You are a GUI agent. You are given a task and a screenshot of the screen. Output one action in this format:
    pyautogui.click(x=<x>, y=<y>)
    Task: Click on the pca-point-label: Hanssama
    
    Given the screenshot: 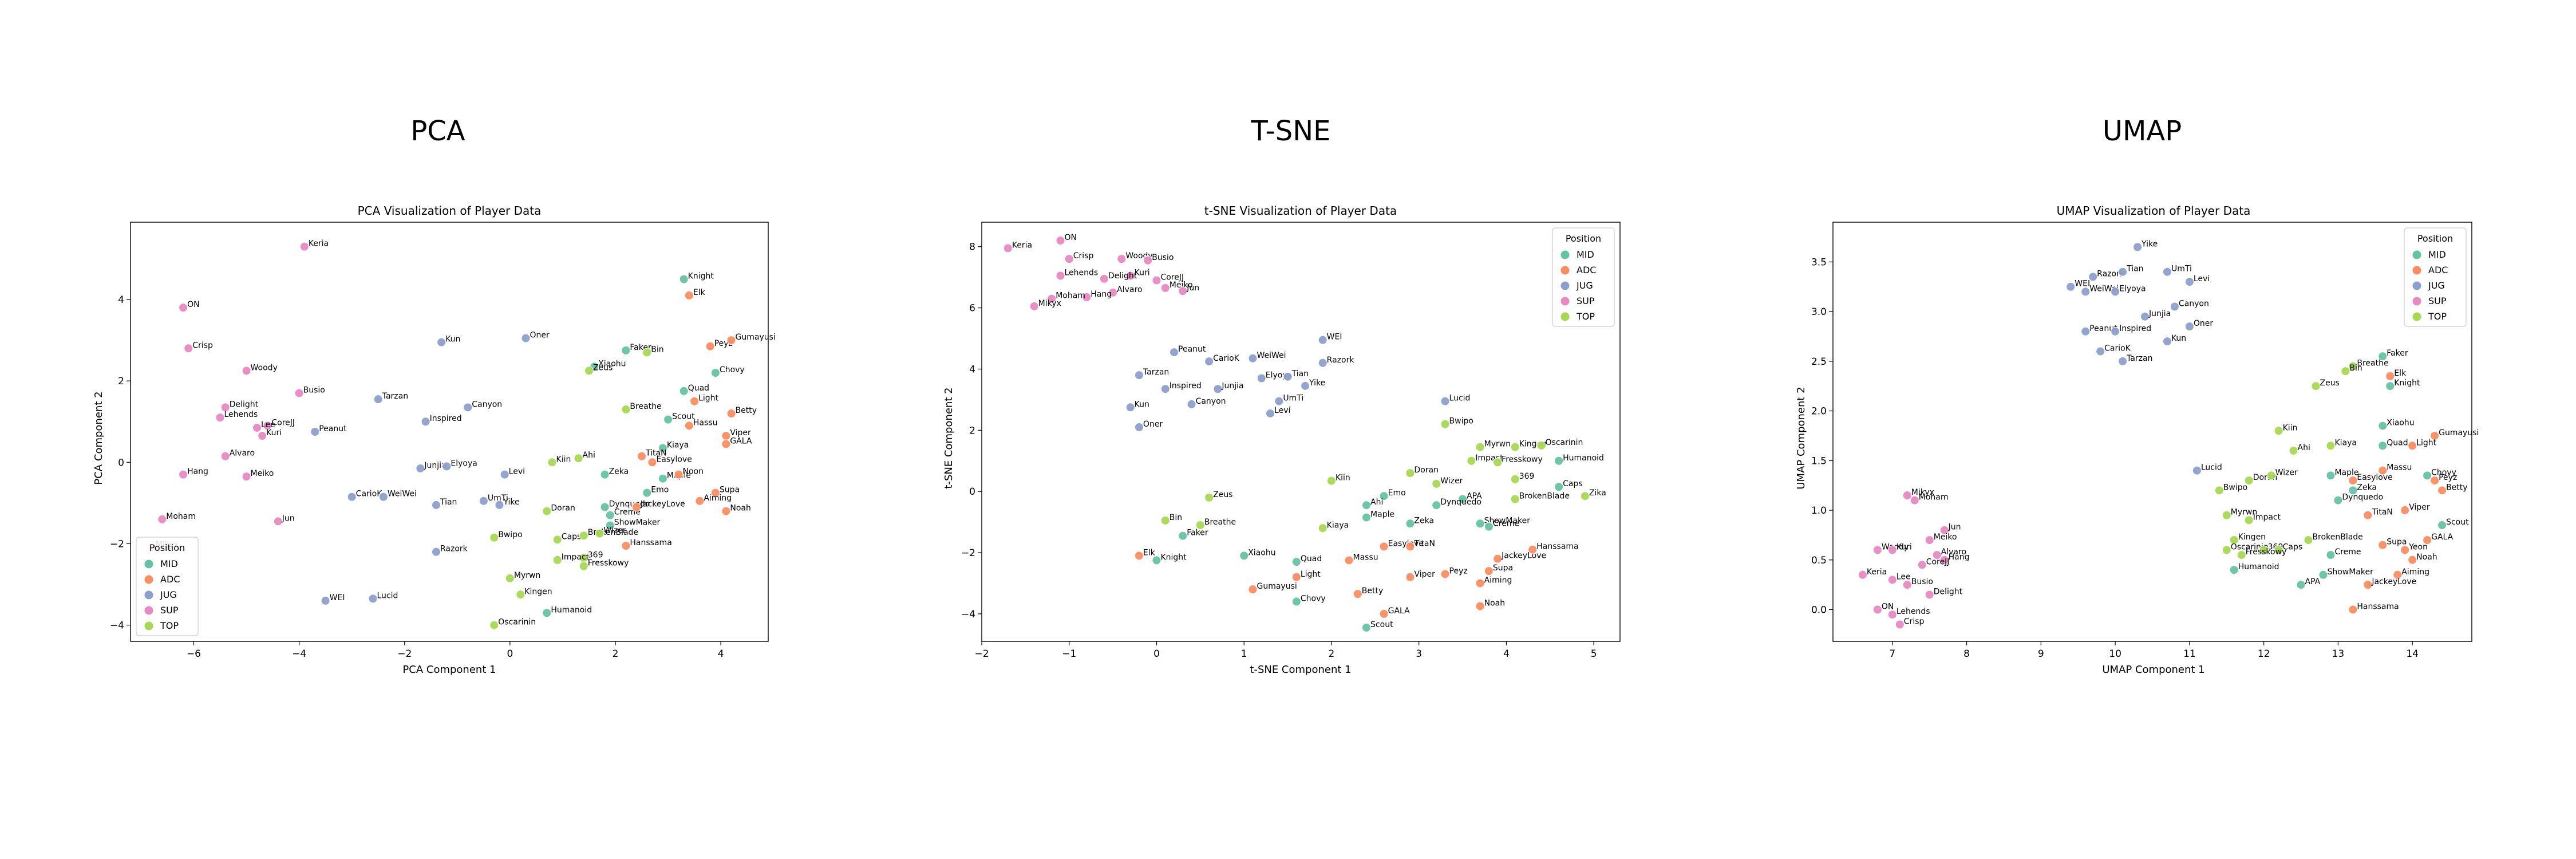 What is the action you would take?
    pyautogui.click(x=650, y=542)
    